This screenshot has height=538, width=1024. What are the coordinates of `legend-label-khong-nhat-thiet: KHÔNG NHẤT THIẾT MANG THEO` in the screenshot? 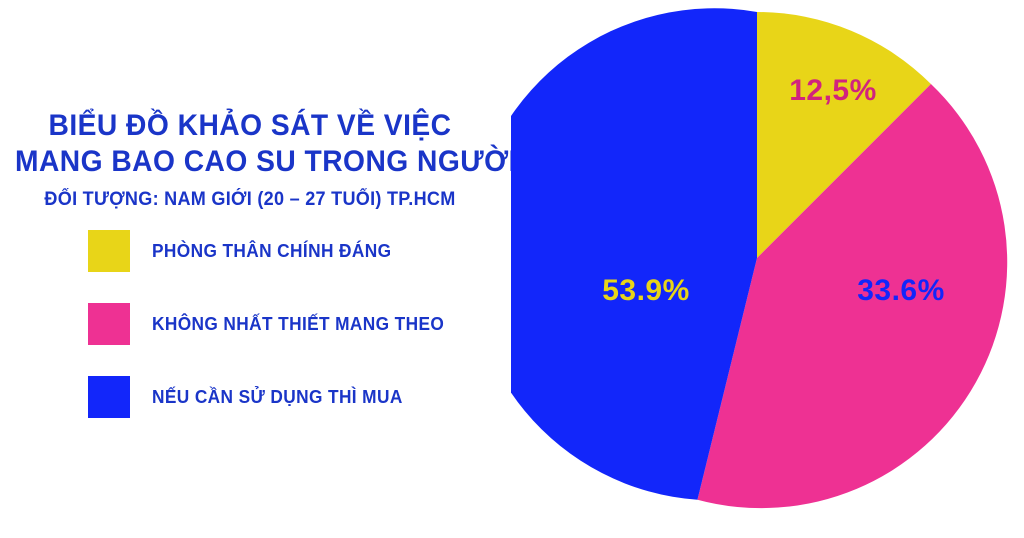 It's located at (298, 323).